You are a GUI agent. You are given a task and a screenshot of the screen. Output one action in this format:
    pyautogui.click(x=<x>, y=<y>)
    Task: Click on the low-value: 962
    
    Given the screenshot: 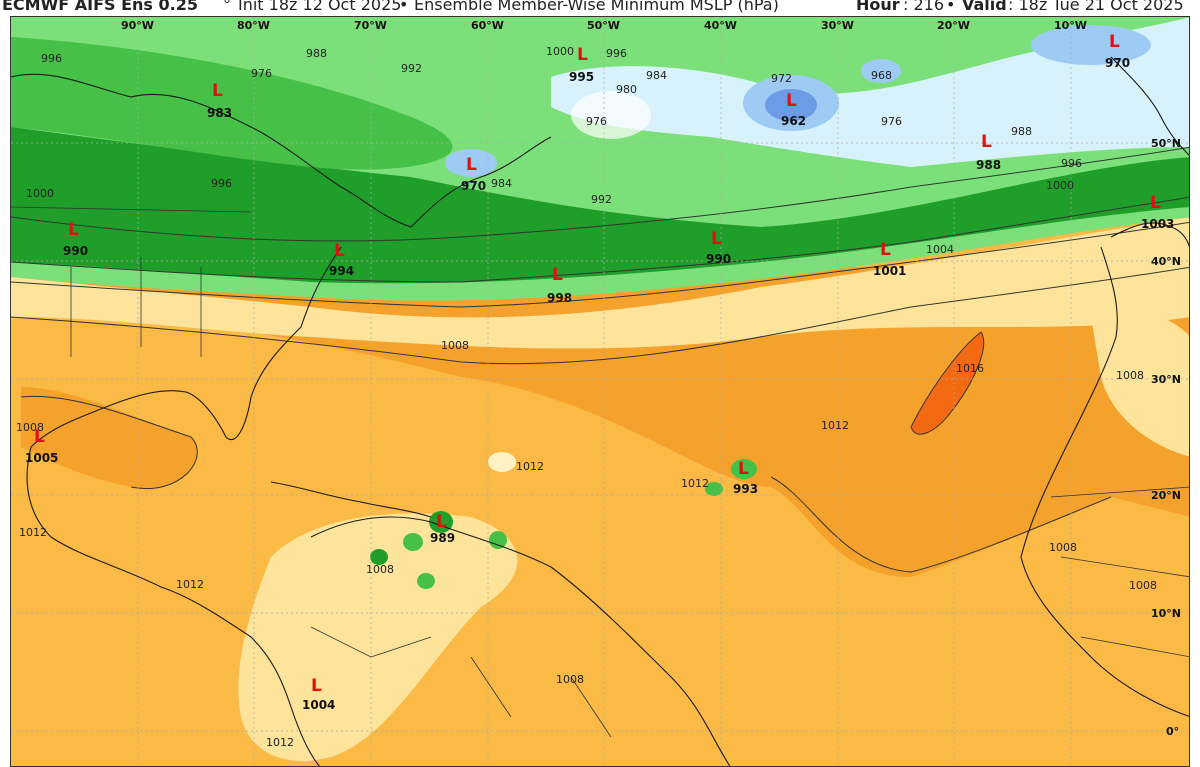 What is the action you would take?
    pyautogui.click(x=793, y=121)
    